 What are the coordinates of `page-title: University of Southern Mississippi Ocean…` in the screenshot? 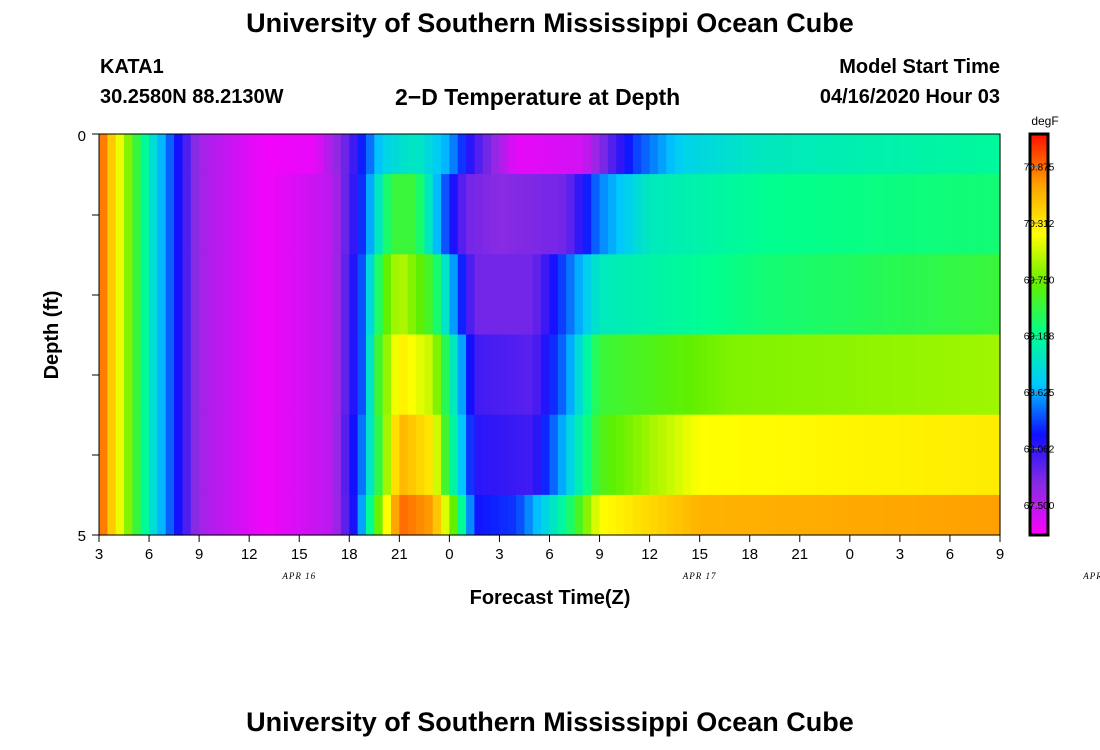 It's located at (550, 23).